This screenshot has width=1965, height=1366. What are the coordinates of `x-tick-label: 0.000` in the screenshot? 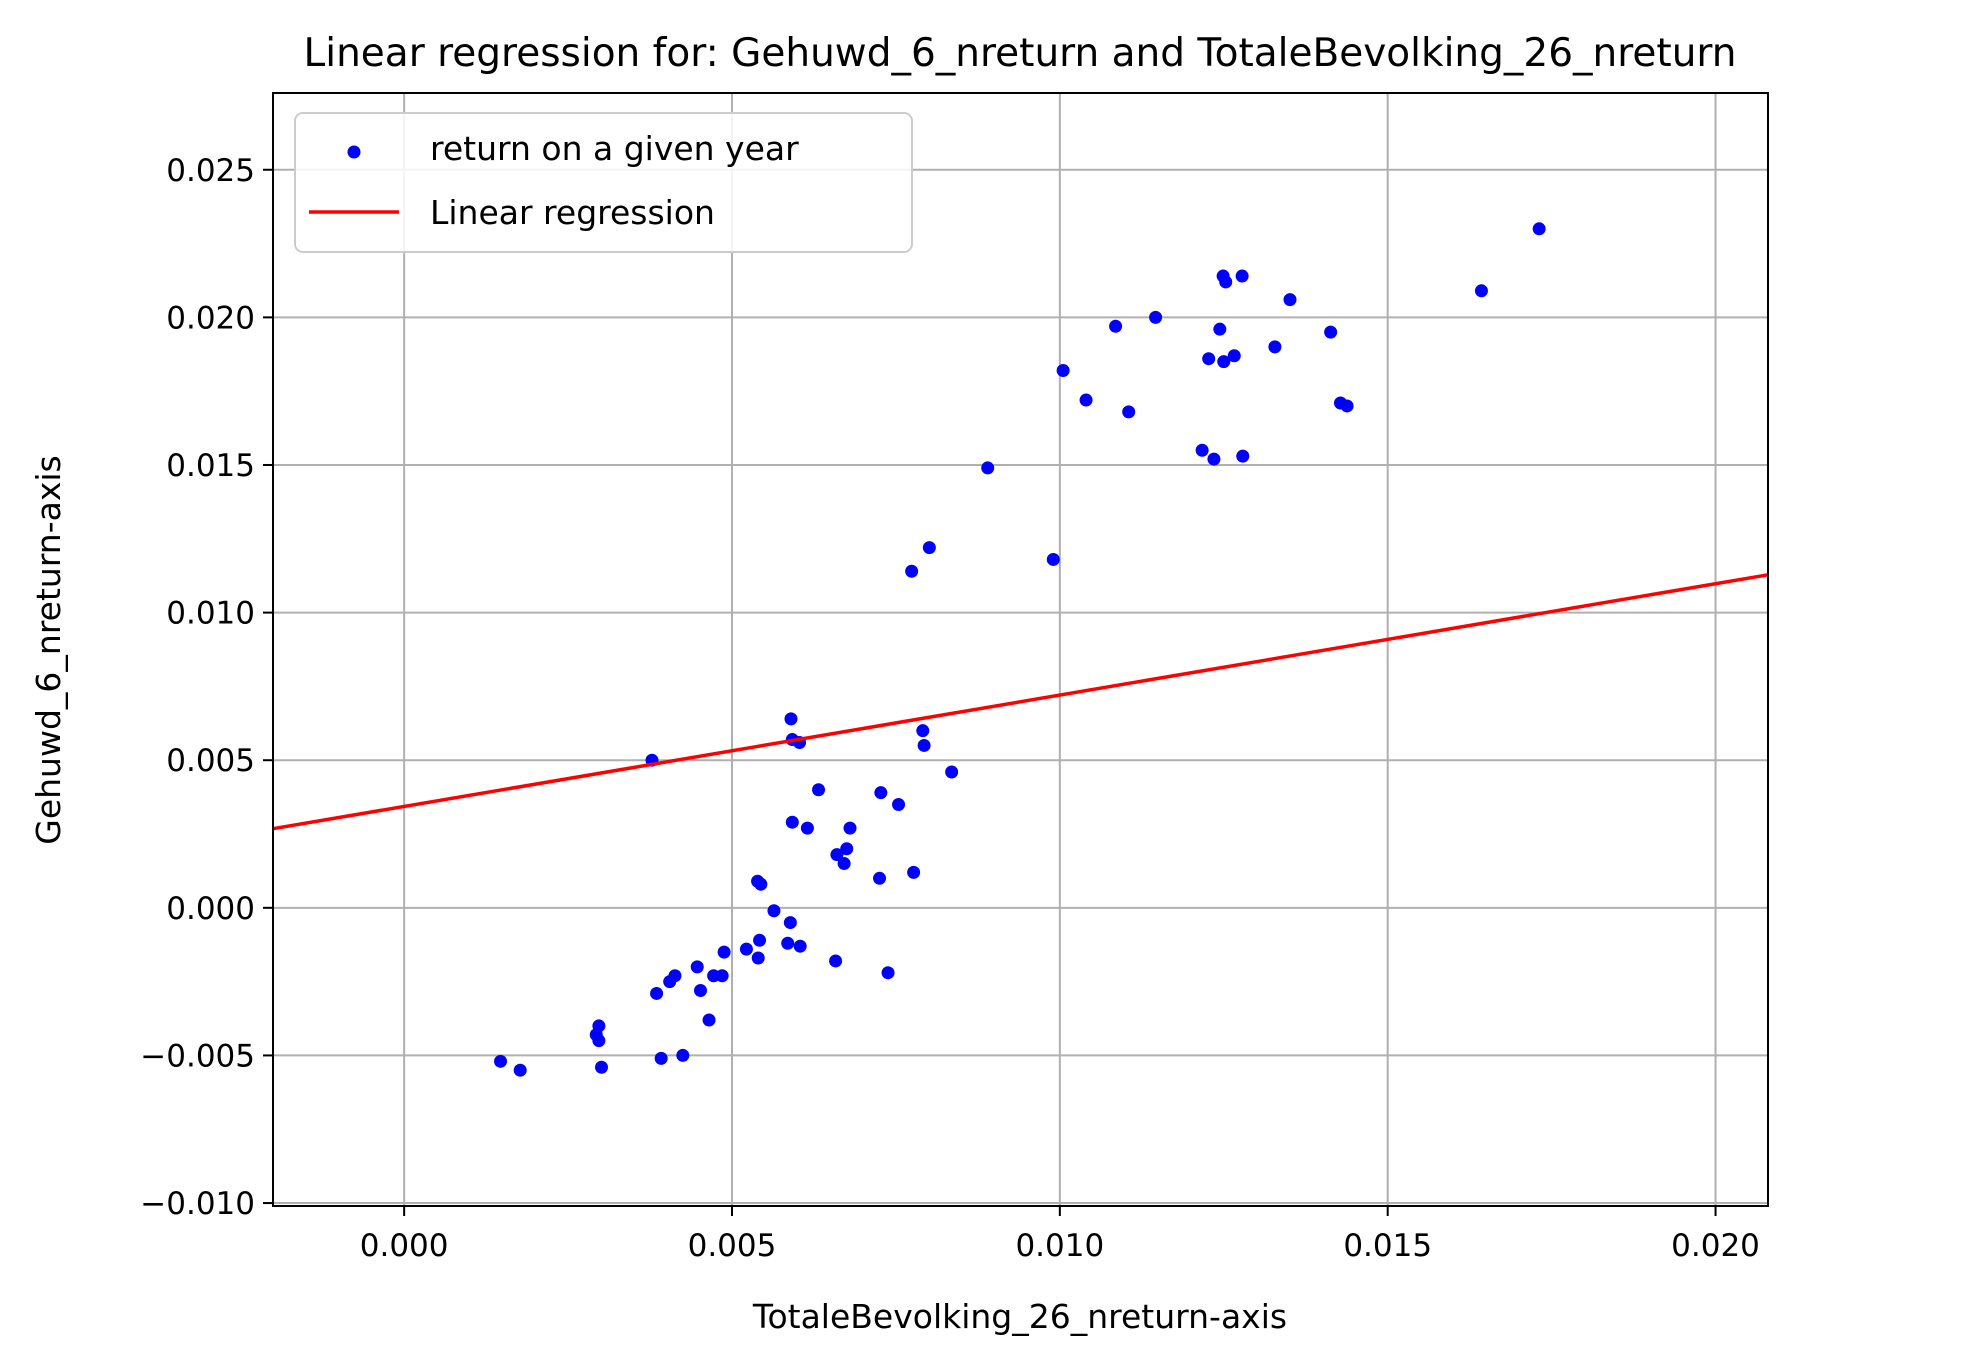 It's located at (404, 1246).